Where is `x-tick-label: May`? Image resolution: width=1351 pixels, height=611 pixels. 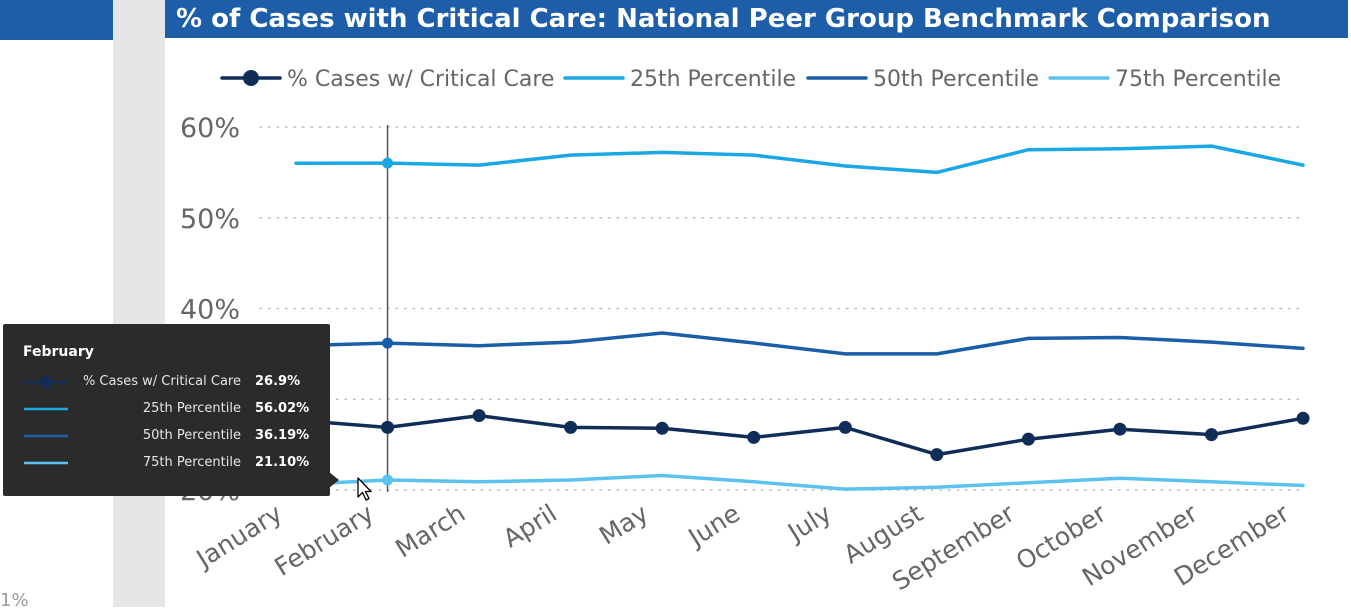 x-tick-label: May is located at coordinates (623, 524).